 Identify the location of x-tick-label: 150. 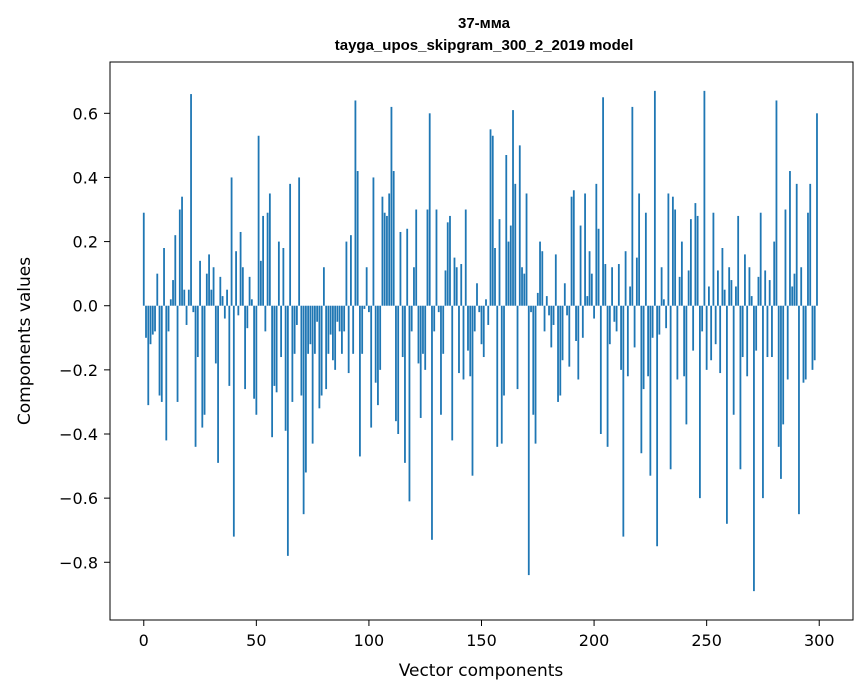
(481, 640).